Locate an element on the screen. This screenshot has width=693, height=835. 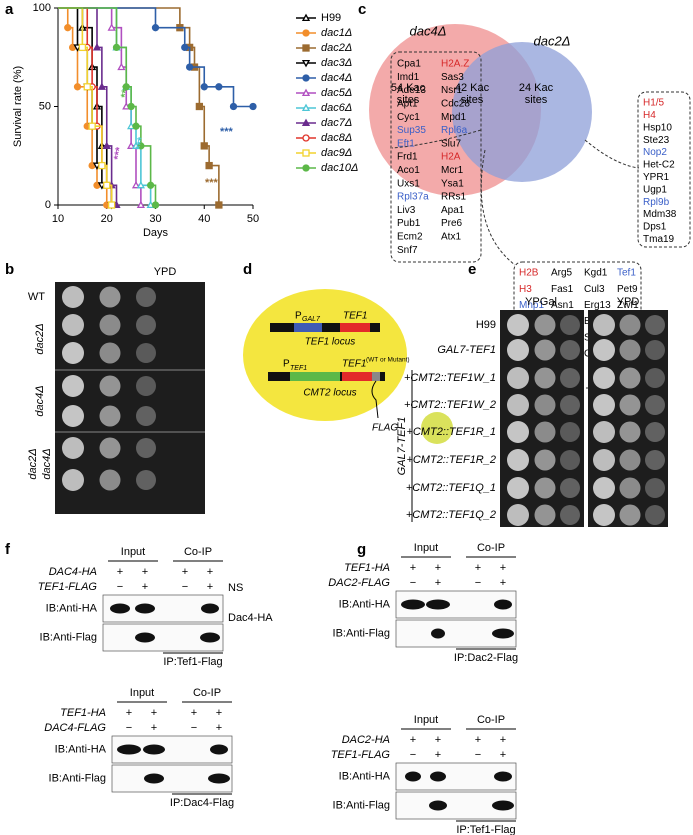
survival-line is located at coordinates (85, 106).